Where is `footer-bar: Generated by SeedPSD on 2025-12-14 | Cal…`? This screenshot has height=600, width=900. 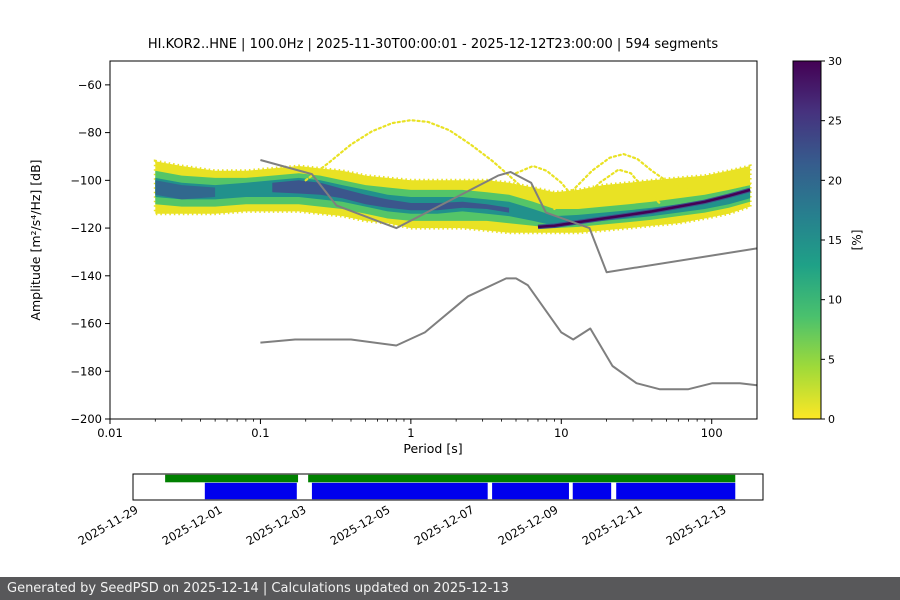
footer-bar: Generated by SeedPSD on 2025-12-14 | Cal… is located at coordinates (450, 588).